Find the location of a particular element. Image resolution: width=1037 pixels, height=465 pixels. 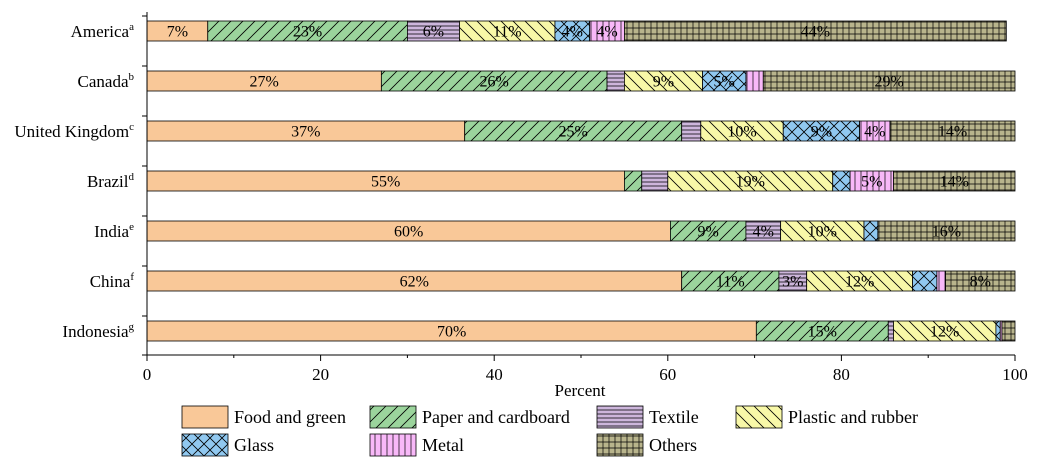

legend-swatch-metal is located at coordinates (393, 445).